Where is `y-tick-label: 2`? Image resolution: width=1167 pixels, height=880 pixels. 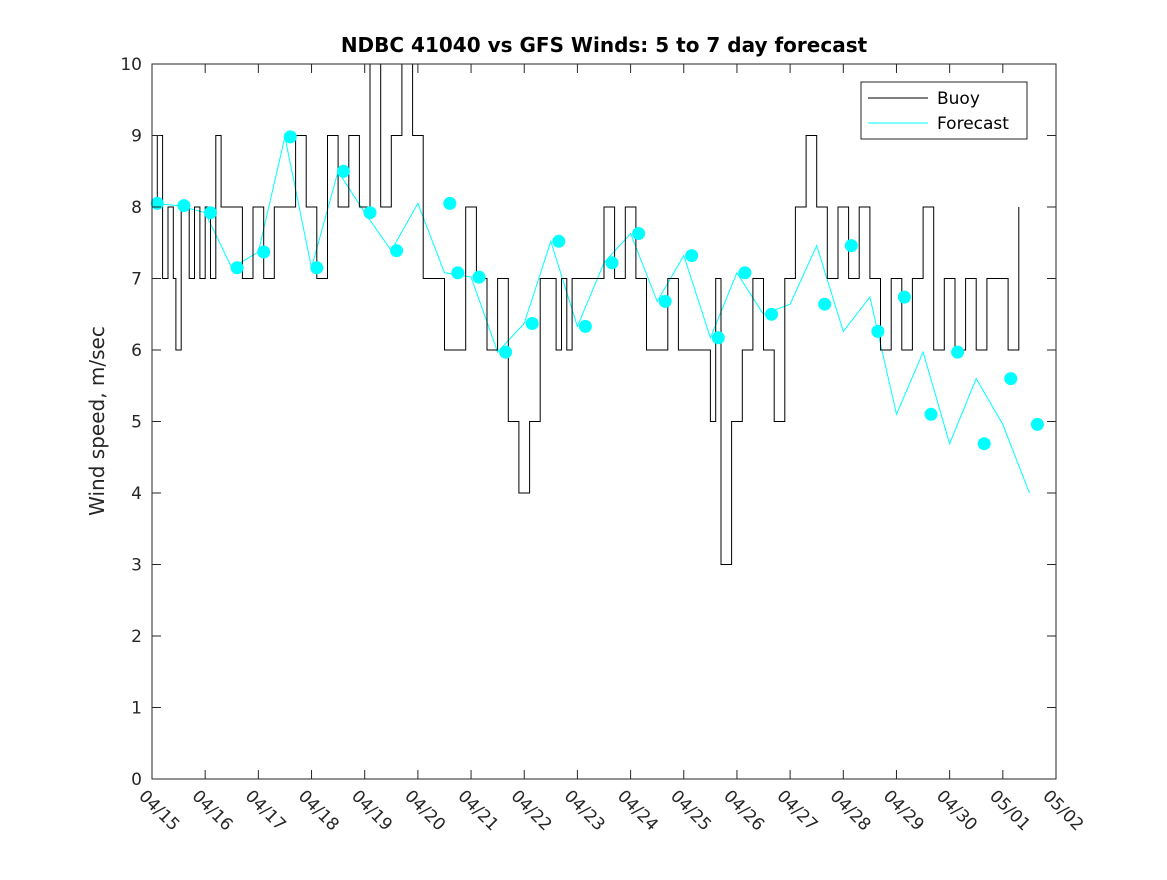
y-tick-label: 2 is located at coordinates (136, 637).